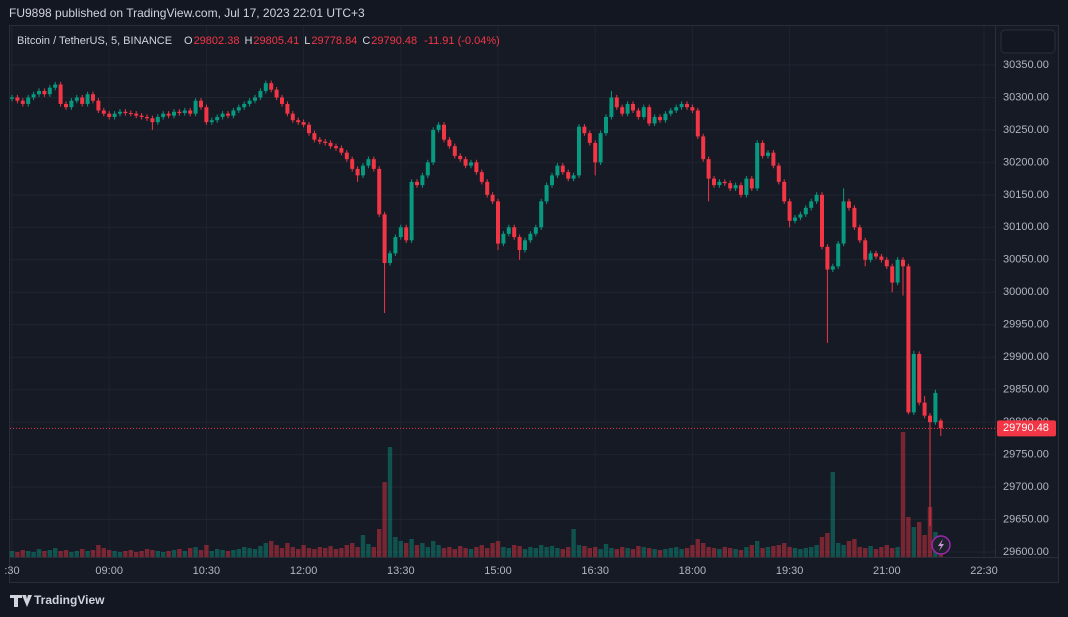 This screenshot has width=1068, height=617. Describe the element at coordinates (307, 41) in the screenshot. I see `legend-key: L` at that location.